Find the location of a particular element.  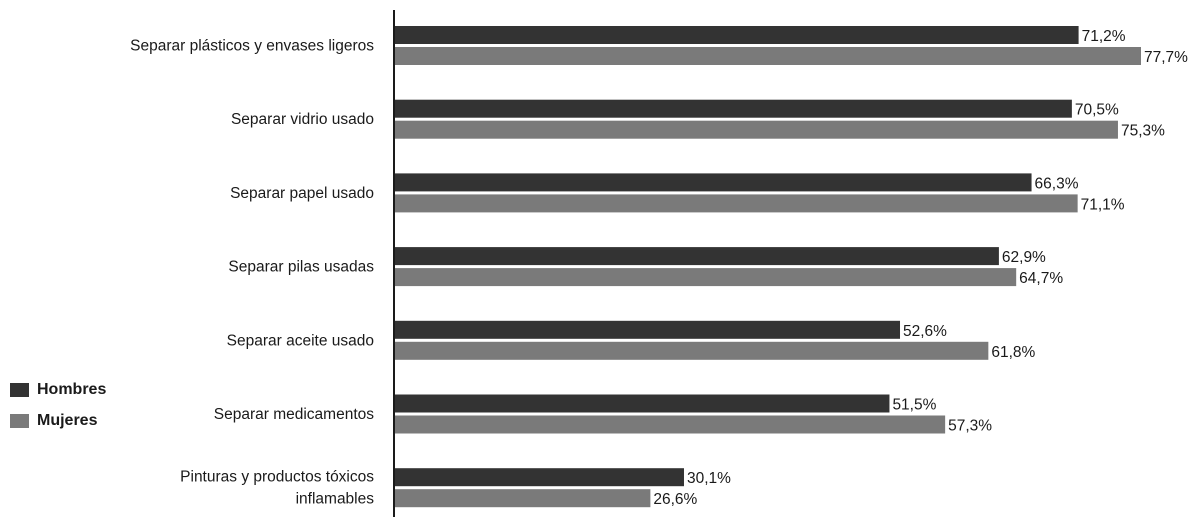

category-label-line: Separar plásticos y envases ligeros is located at coordinates (252, 46).